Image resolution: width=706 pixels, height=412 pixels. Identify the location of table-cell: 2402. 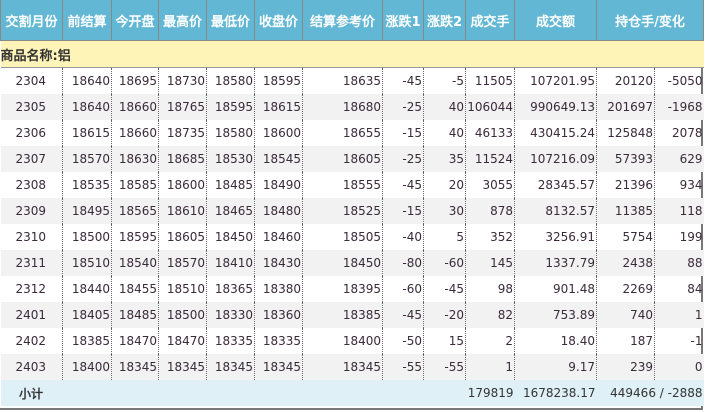
(31, 341).